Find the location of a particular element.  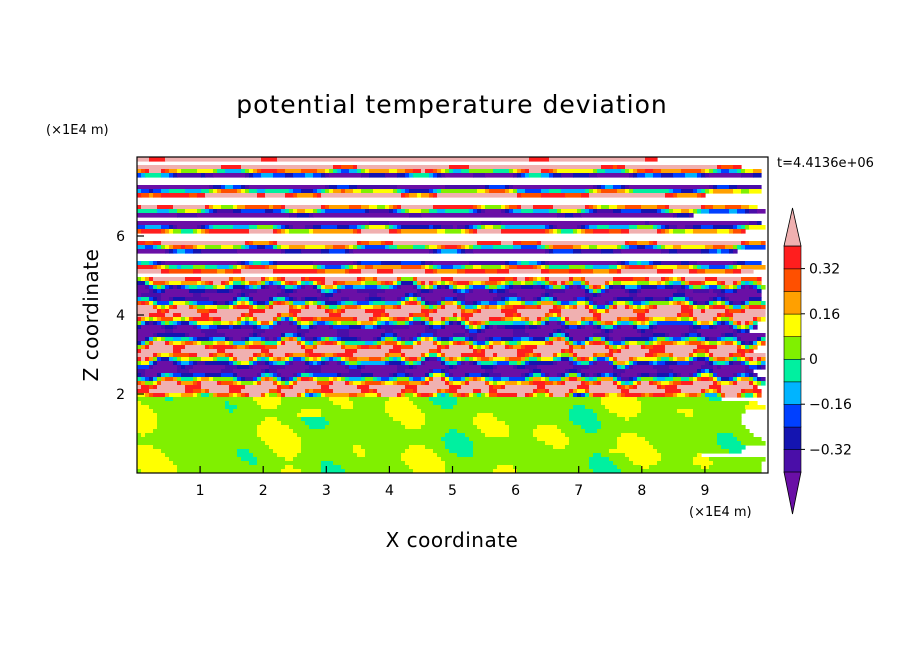

colorbar-extend-max is located at coordinates (792, 227).